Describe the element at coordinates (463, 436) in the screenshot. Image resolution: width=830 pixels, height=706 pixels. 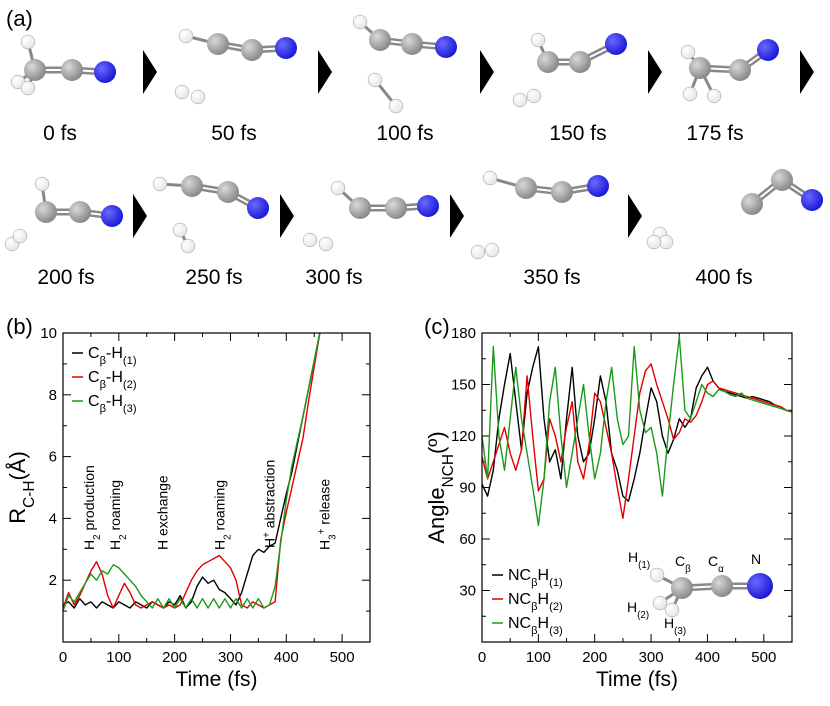
I see `y-tick-label: 120` at that location.